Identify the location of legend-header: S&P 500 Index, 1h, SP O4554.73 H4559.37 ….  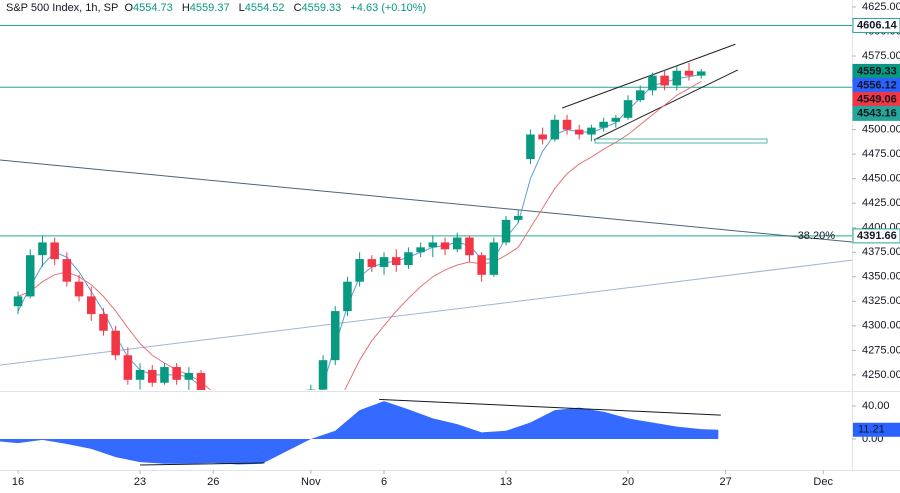
(219, 8).